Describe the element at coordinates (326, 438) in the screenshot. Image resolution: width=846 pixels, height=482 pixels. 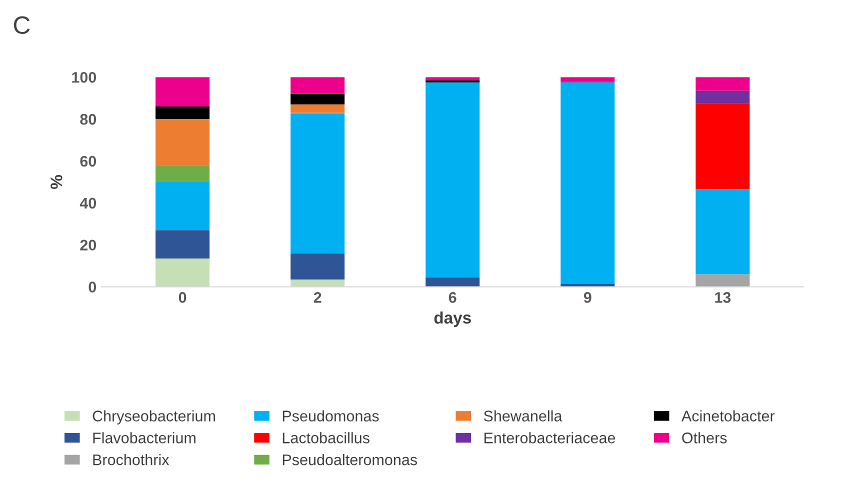
I see `legend-label: Lactobacillus` at that location.